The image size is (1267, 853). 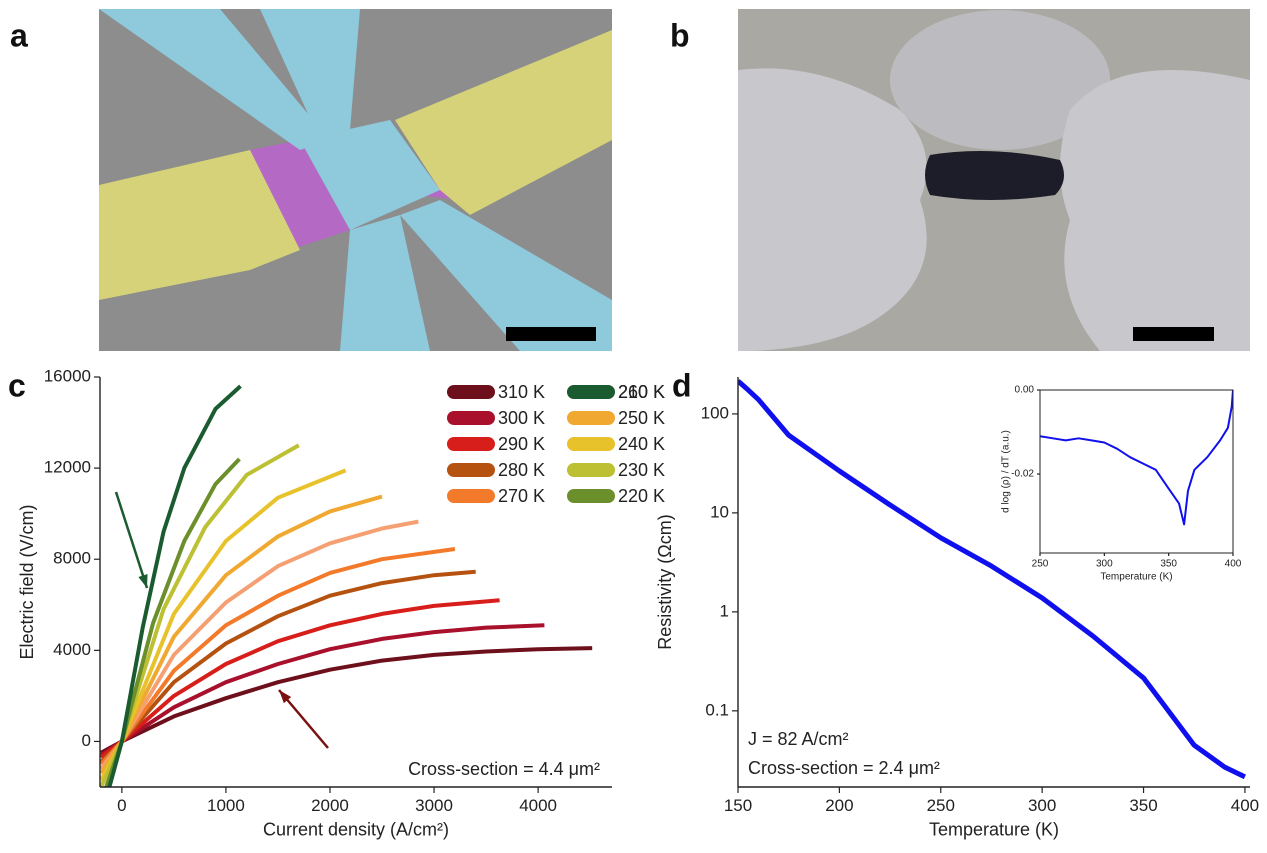 What do you see at coordinates (67, 467) in the screenshot?
I see `y-tick-label: 12000` at bounding box center [67, 467].